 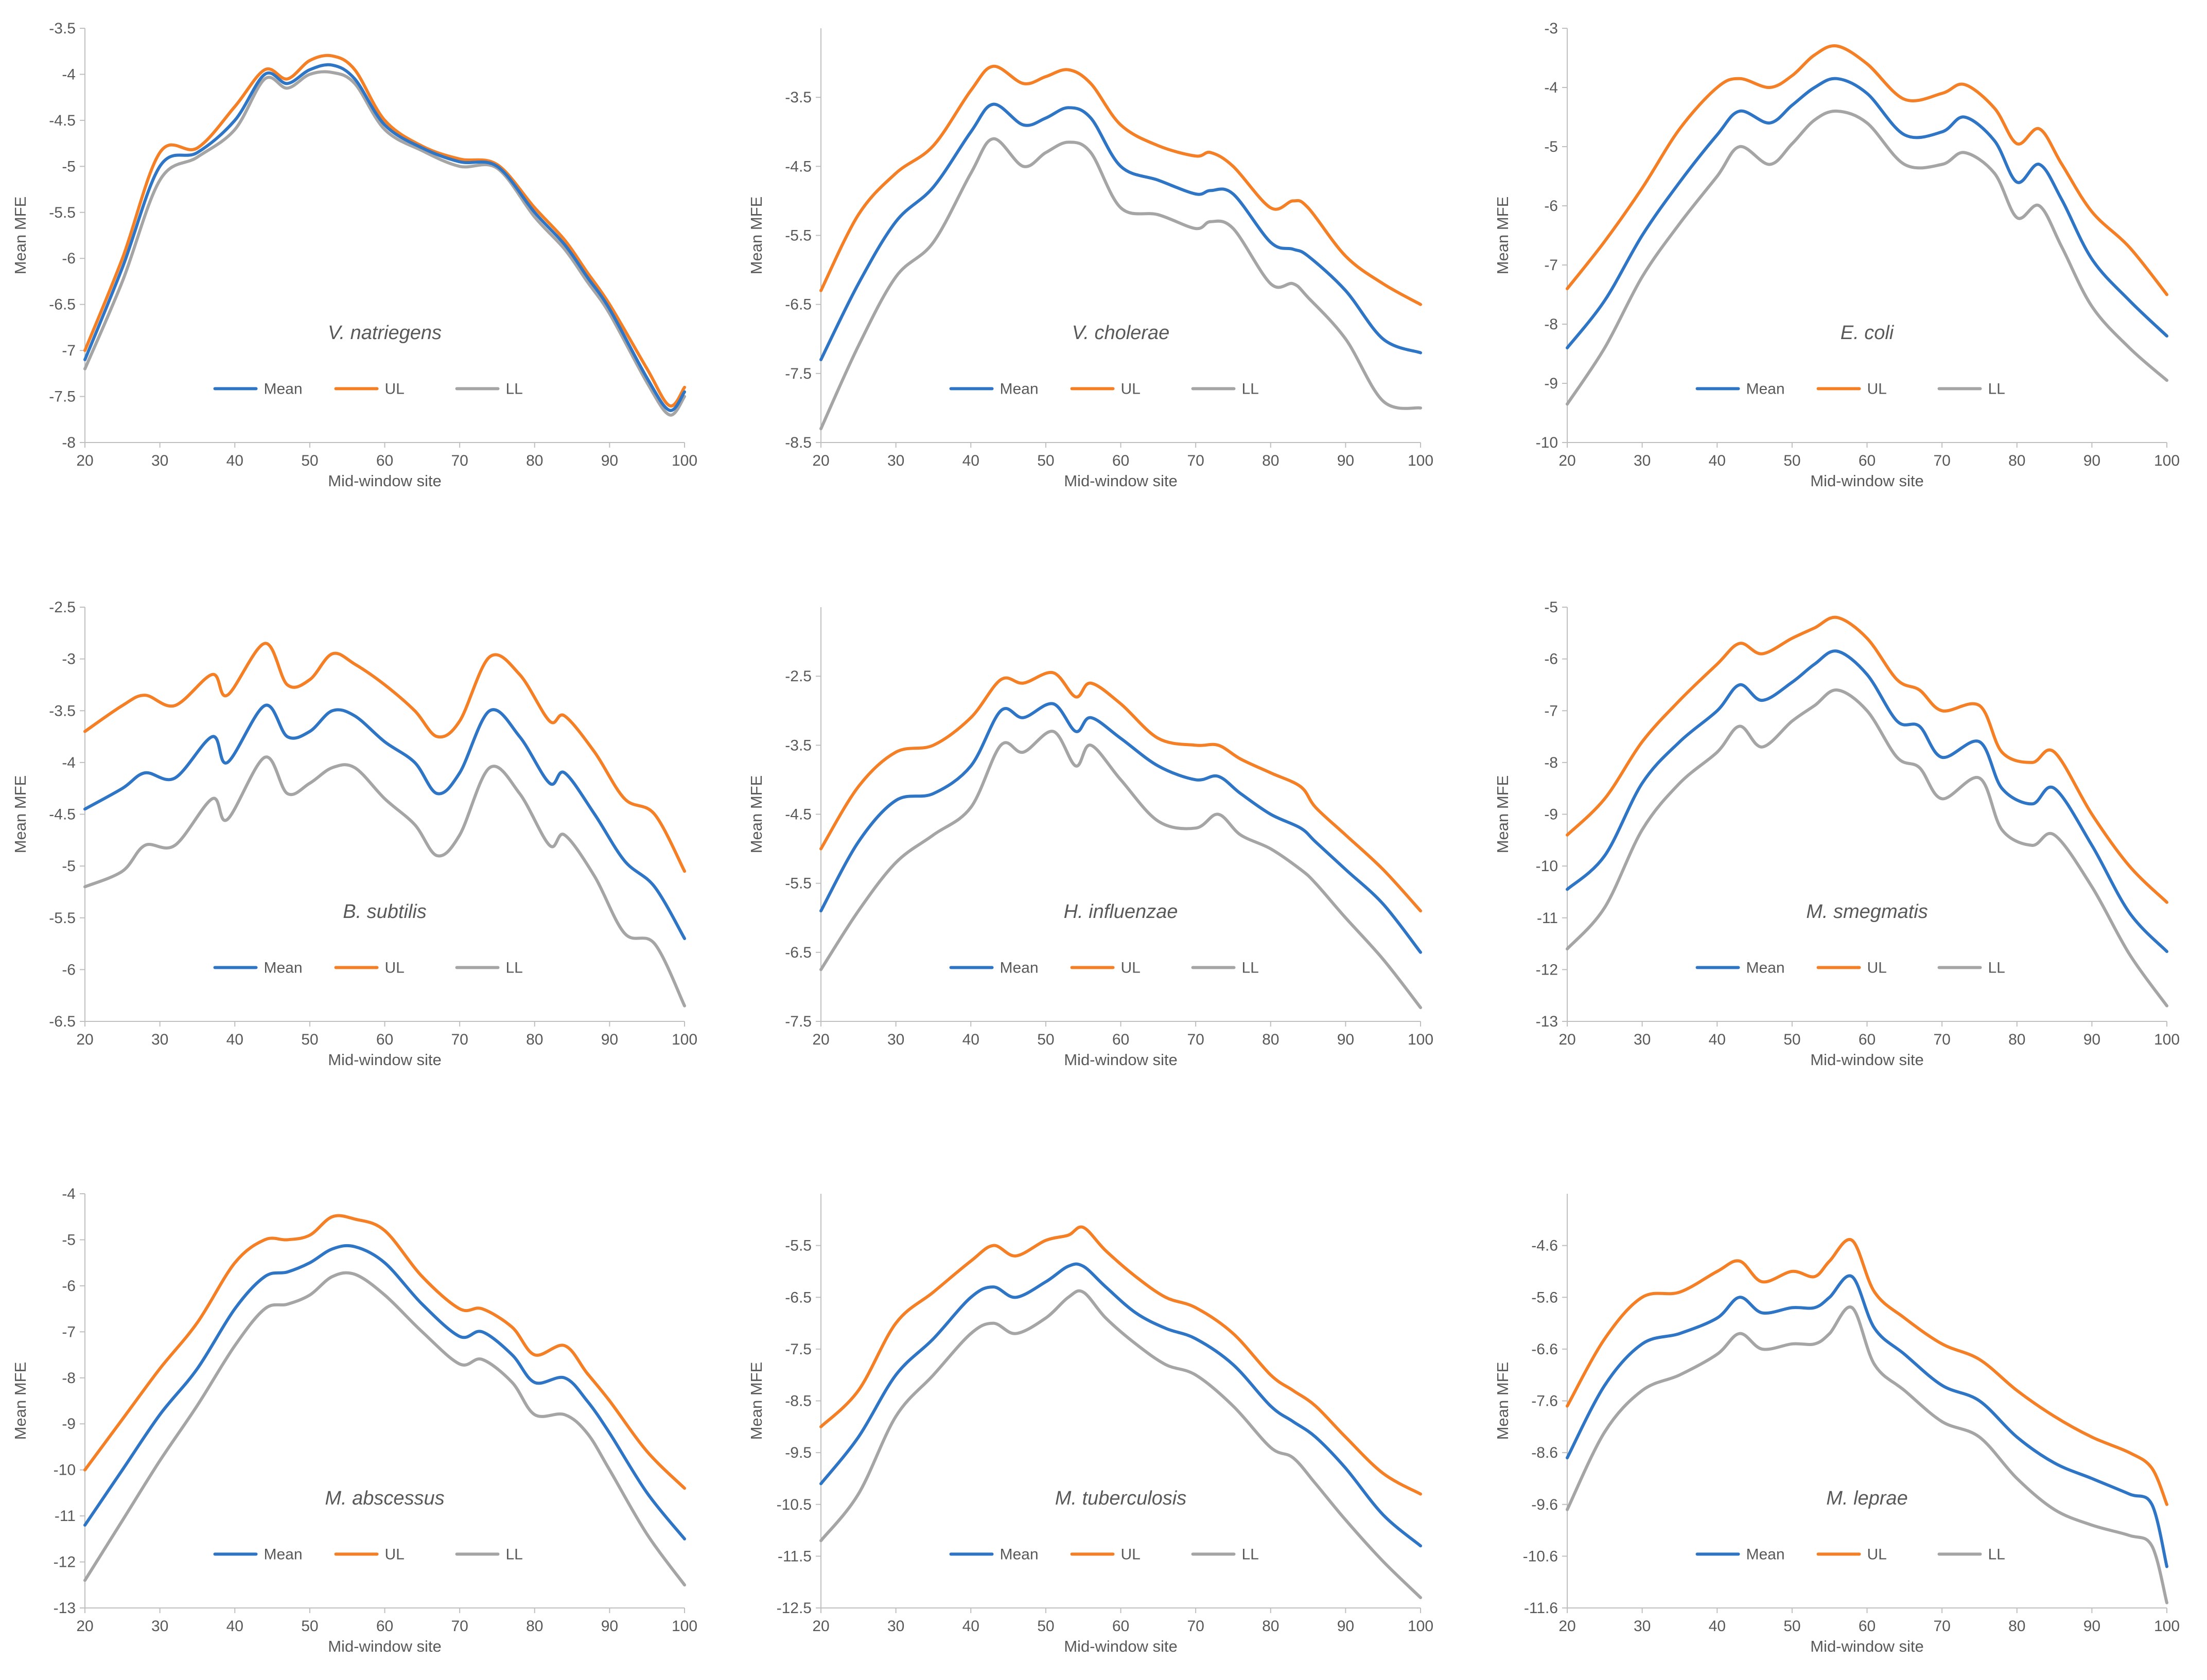 What do you see at coordinates (62, 1021) in the screenshot?
I see `y-tick-label: -6.5` at bounding box center [62, 1021].